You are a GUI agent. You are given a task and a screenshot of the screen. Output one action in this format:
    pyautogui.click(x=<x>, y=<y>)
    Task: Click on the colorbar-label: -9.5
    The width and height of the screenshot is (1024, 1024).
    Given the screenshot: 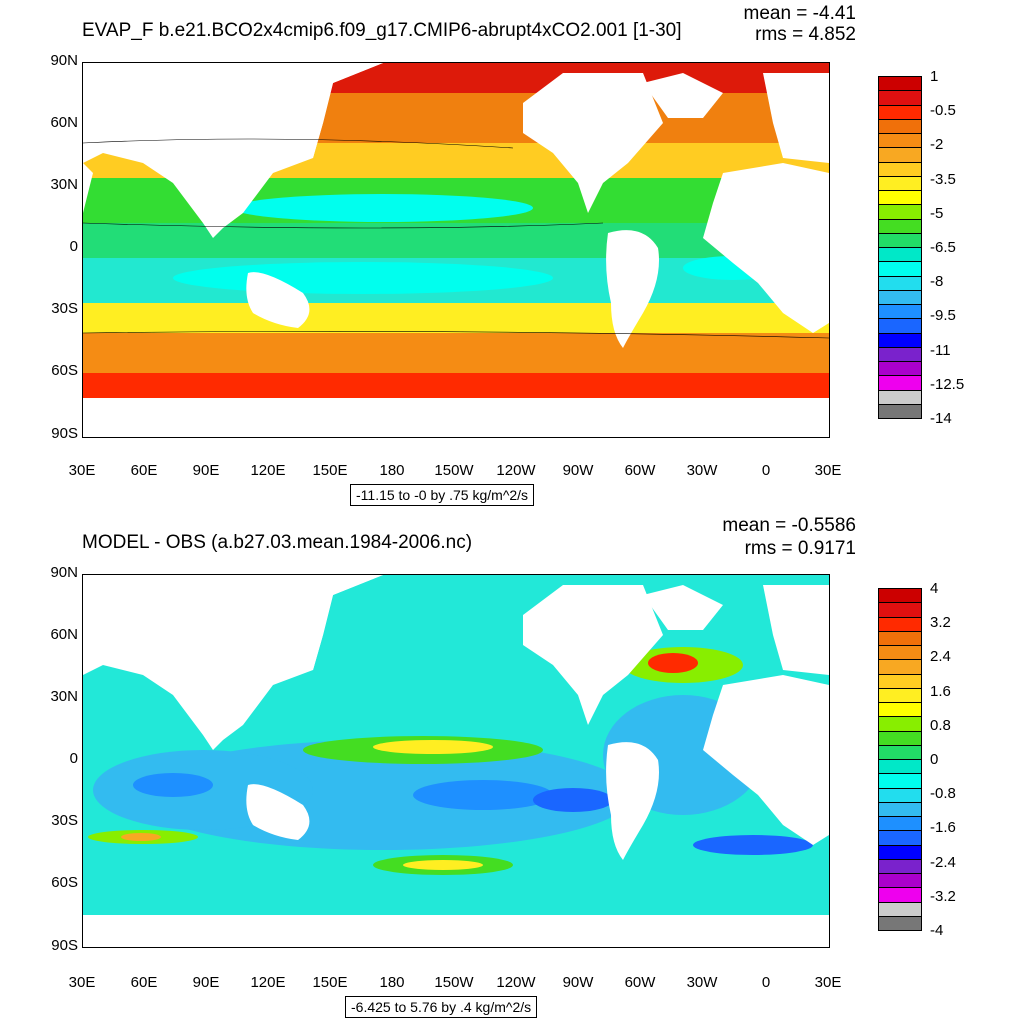 What is the action you would take?
    pyautogui.click(x=943, y=315)
    